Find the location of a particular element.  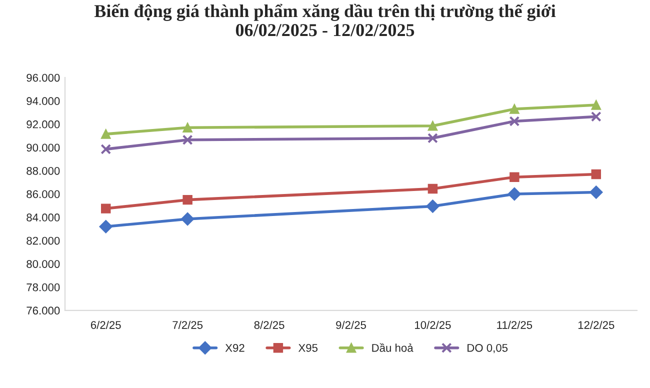

chart-title: Biến động giá thành phẩm xăng dầu trên thị trường thế giới 06/02/2025 - 12/02/2025 is located at coordinates (325, 20).